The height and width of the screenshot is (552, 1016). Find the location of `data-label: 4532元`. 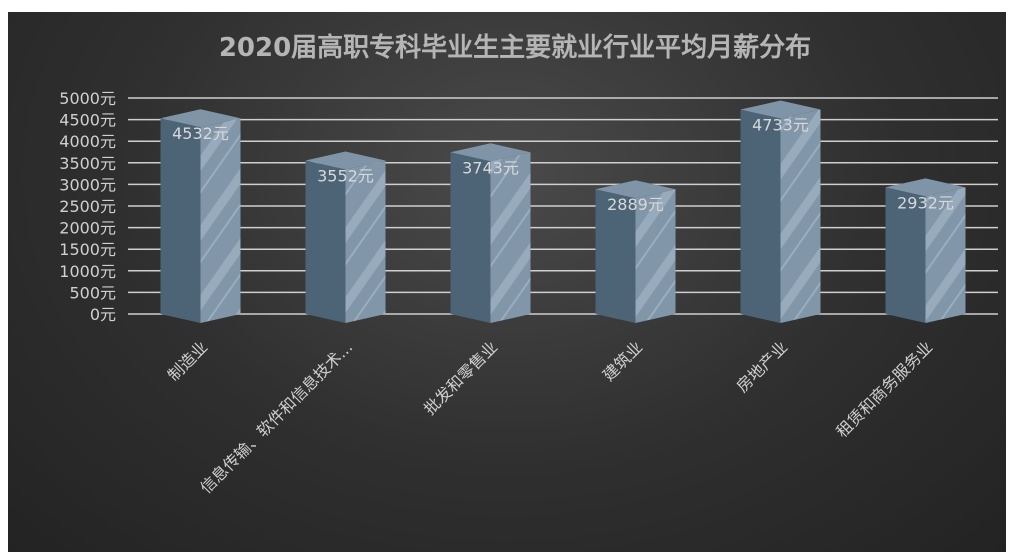

data-label: 4532元 is located at coordinates (200, 133).